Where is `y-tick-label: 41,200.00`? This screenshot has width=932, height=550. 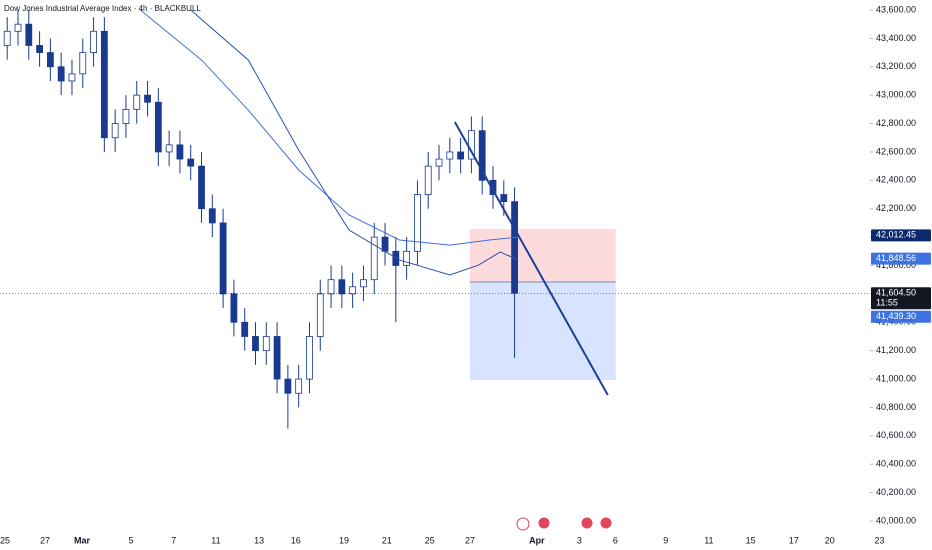 y-tick-label: 41,200.00 is located at coordinates (896, 350).